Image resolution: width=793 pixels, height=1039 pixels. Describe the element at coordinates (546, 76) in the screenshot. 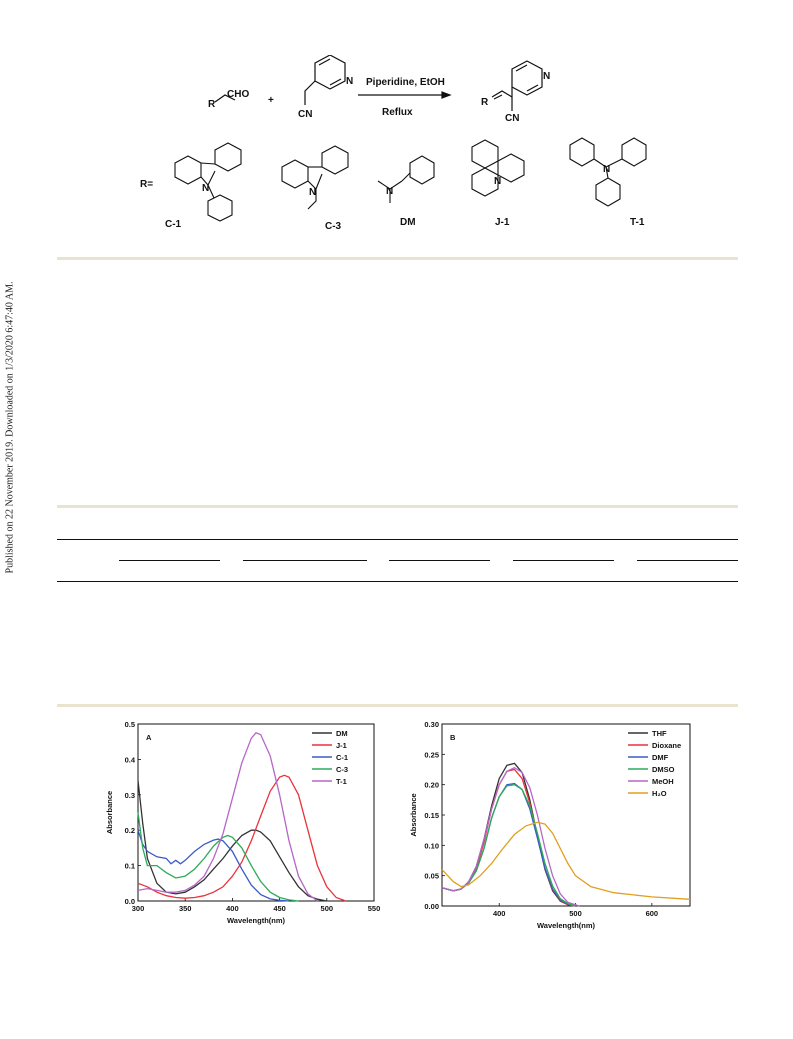

I see `pyridine-n-product: N` at that location.